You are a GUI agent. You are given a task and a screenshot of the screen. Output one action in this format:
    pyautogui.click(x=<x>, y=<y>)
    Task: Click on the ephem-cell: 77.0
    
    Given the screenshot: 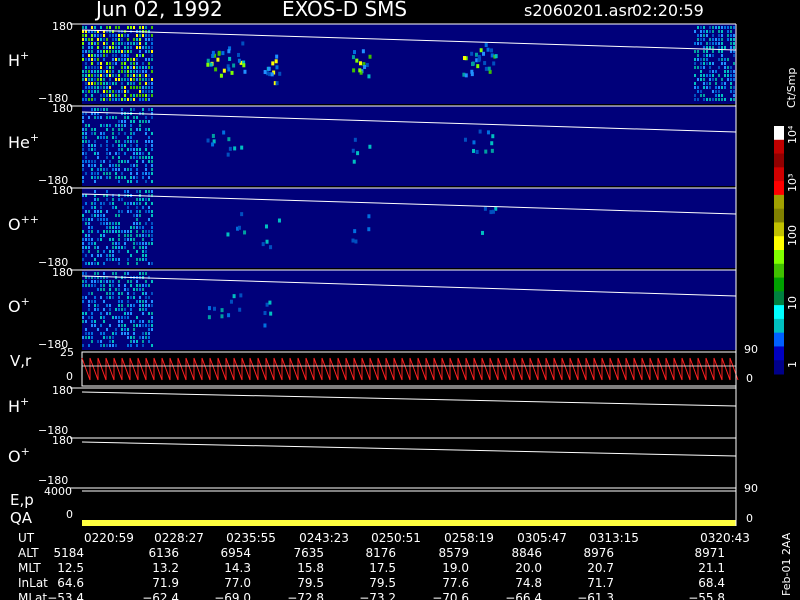 What is the action you would take?
    pyautogui.click(x=237, y=583)
    